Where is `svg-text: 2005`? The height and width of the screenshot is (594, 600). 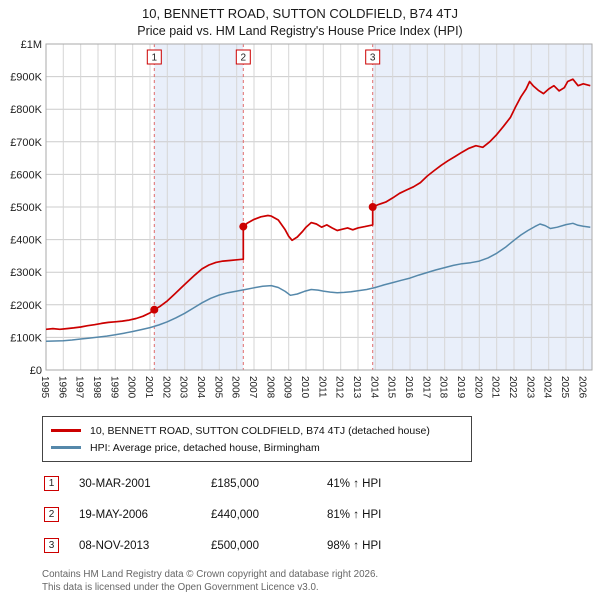
svg-text: 2005 is located at coordinates (217, 387).